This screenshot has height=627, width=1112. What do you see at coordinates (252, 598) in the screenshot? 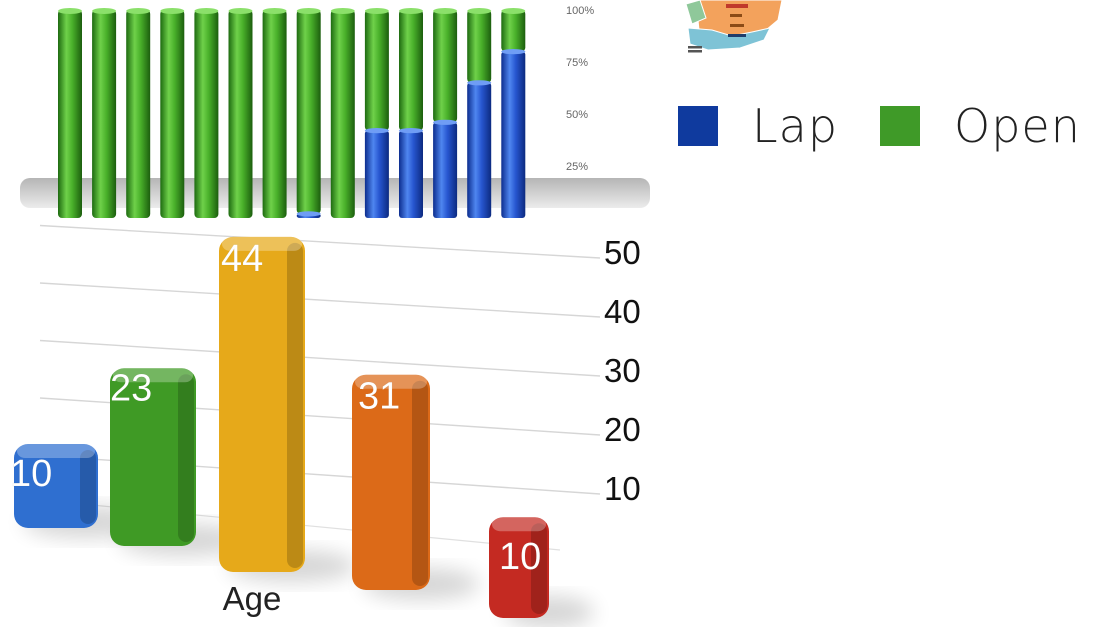
I see `x-axis-label: Age` at bounding box center [252, 598].